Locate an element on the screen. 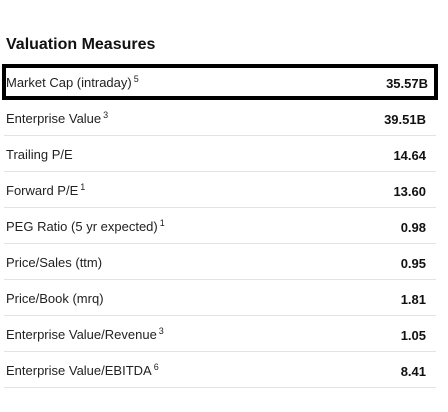  row-label: Forward P/E 1 is located at coordinates (46, 190).